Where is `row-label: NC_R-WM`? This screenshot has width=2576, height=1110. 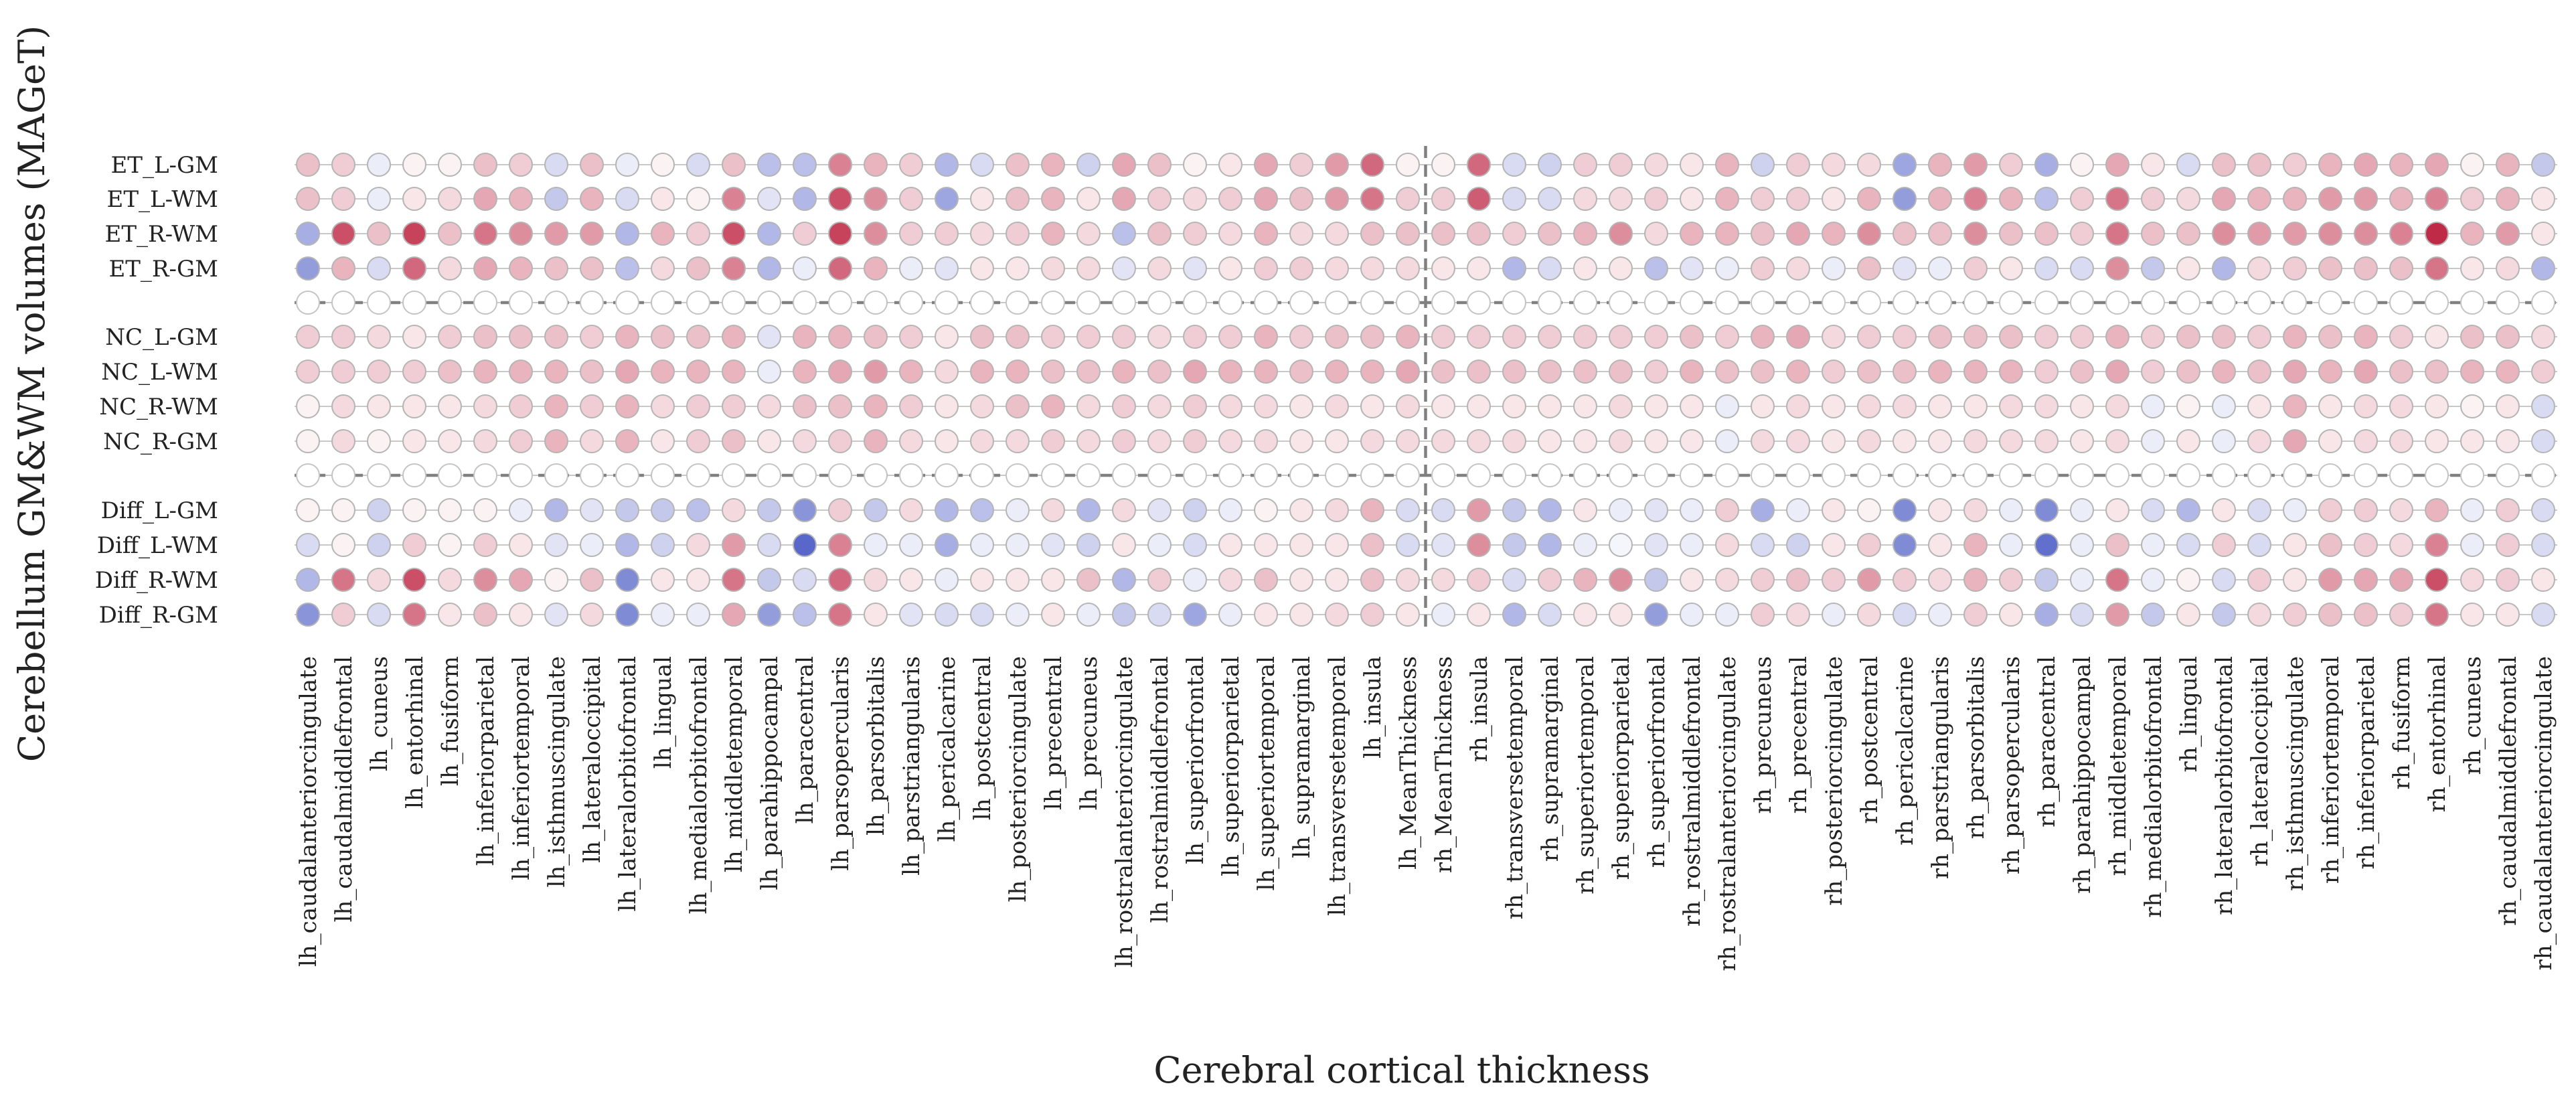
row-label: NC_R-WM is located at coordinates (159, 407).